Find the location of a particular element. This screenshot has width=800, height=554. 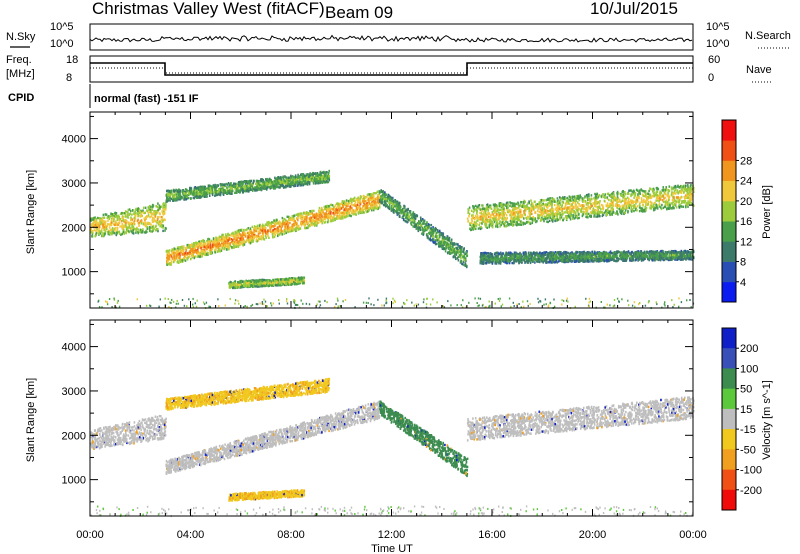

power-colorbar-tick-label: 4 is located at coordinates (743, 283).